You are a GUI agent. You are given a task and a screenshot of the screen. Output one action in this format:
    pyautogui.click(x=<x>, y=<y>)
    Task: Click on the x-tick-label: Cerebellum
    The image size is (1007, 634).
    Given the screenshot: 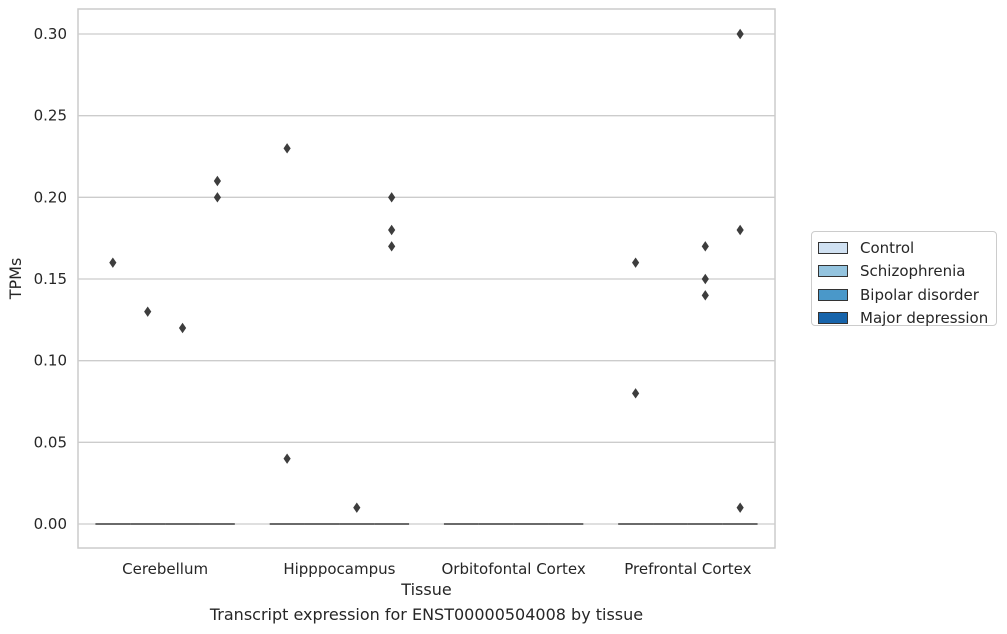 What is the action you would take?
    pyautogui.click(x=165, y=569)
    